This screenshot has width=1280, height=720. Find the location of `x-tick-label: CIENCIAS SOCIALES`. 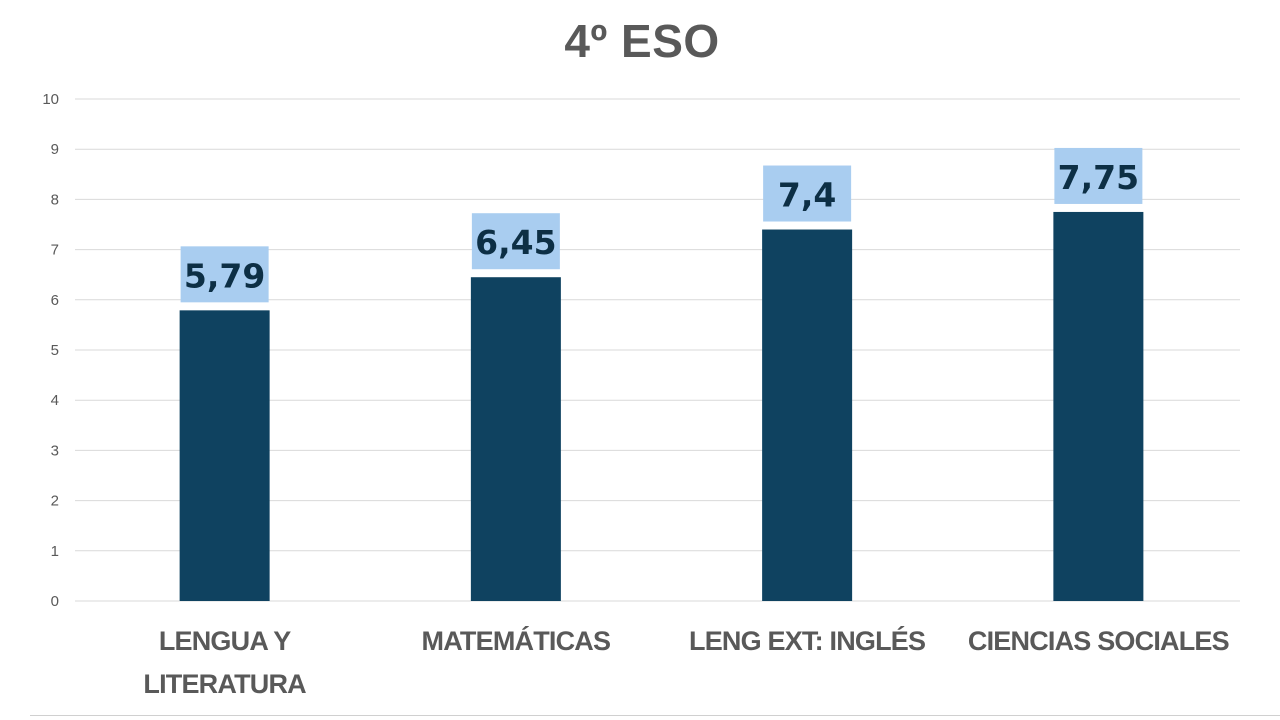

x-tick-label: CIENCIAS SOCIALES is located at coordinates (1098, 641).